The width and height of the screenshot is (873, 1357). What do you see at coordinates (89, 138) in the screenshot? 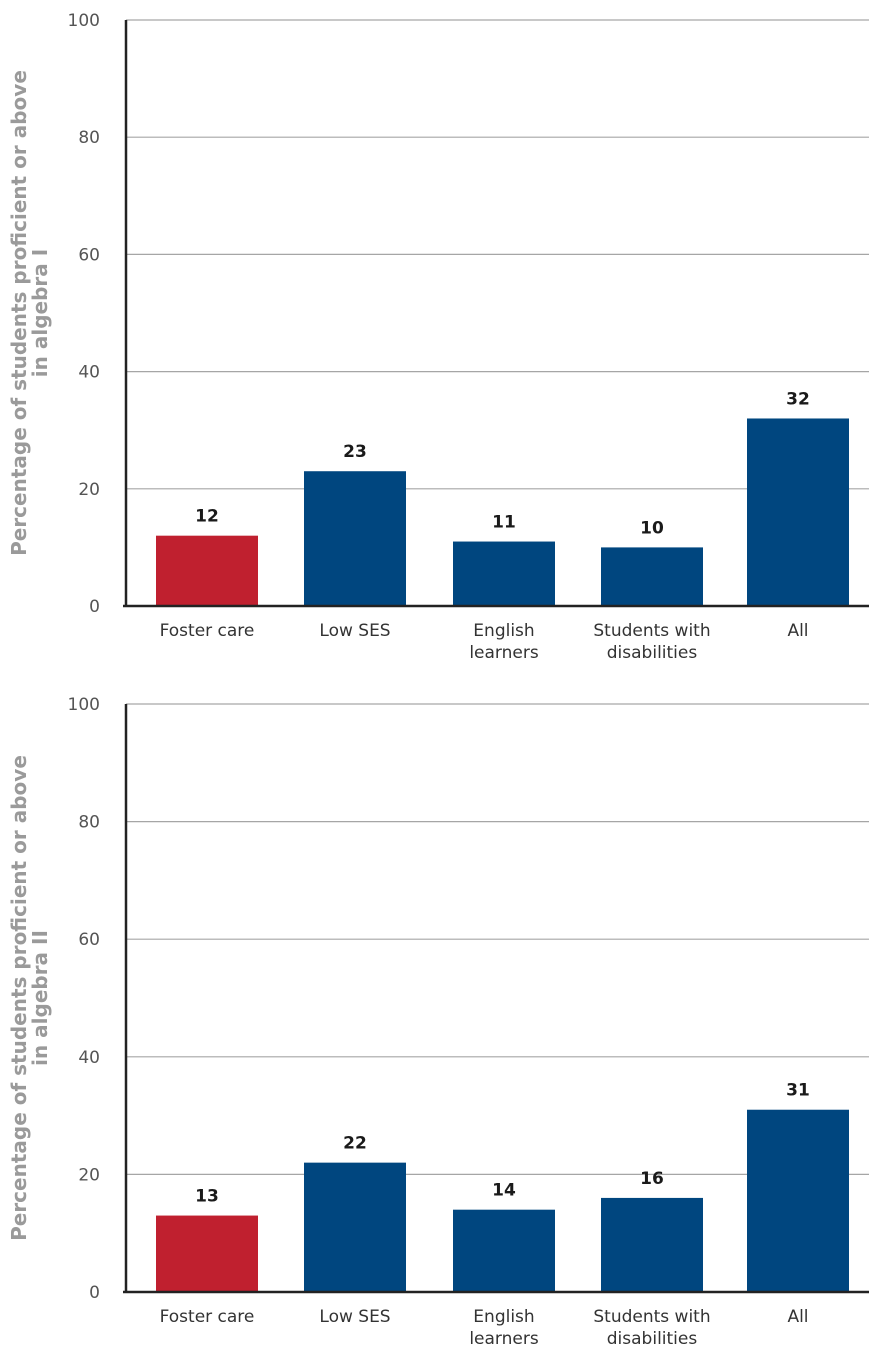
I see `algebra-i-y-tick-label: 80` at bounding box center [89, 138].